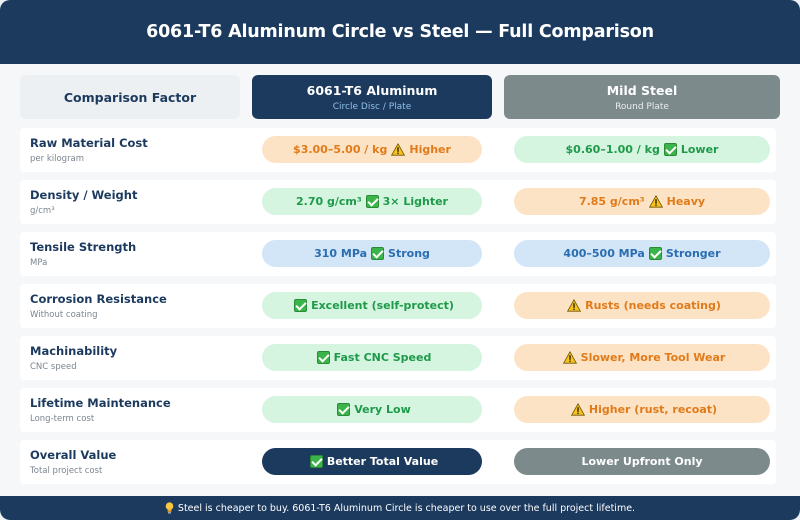 This screenshot has height=520, width=800. I want to click on steel-value-note: Rusts (needs coating), so click(653, 305).